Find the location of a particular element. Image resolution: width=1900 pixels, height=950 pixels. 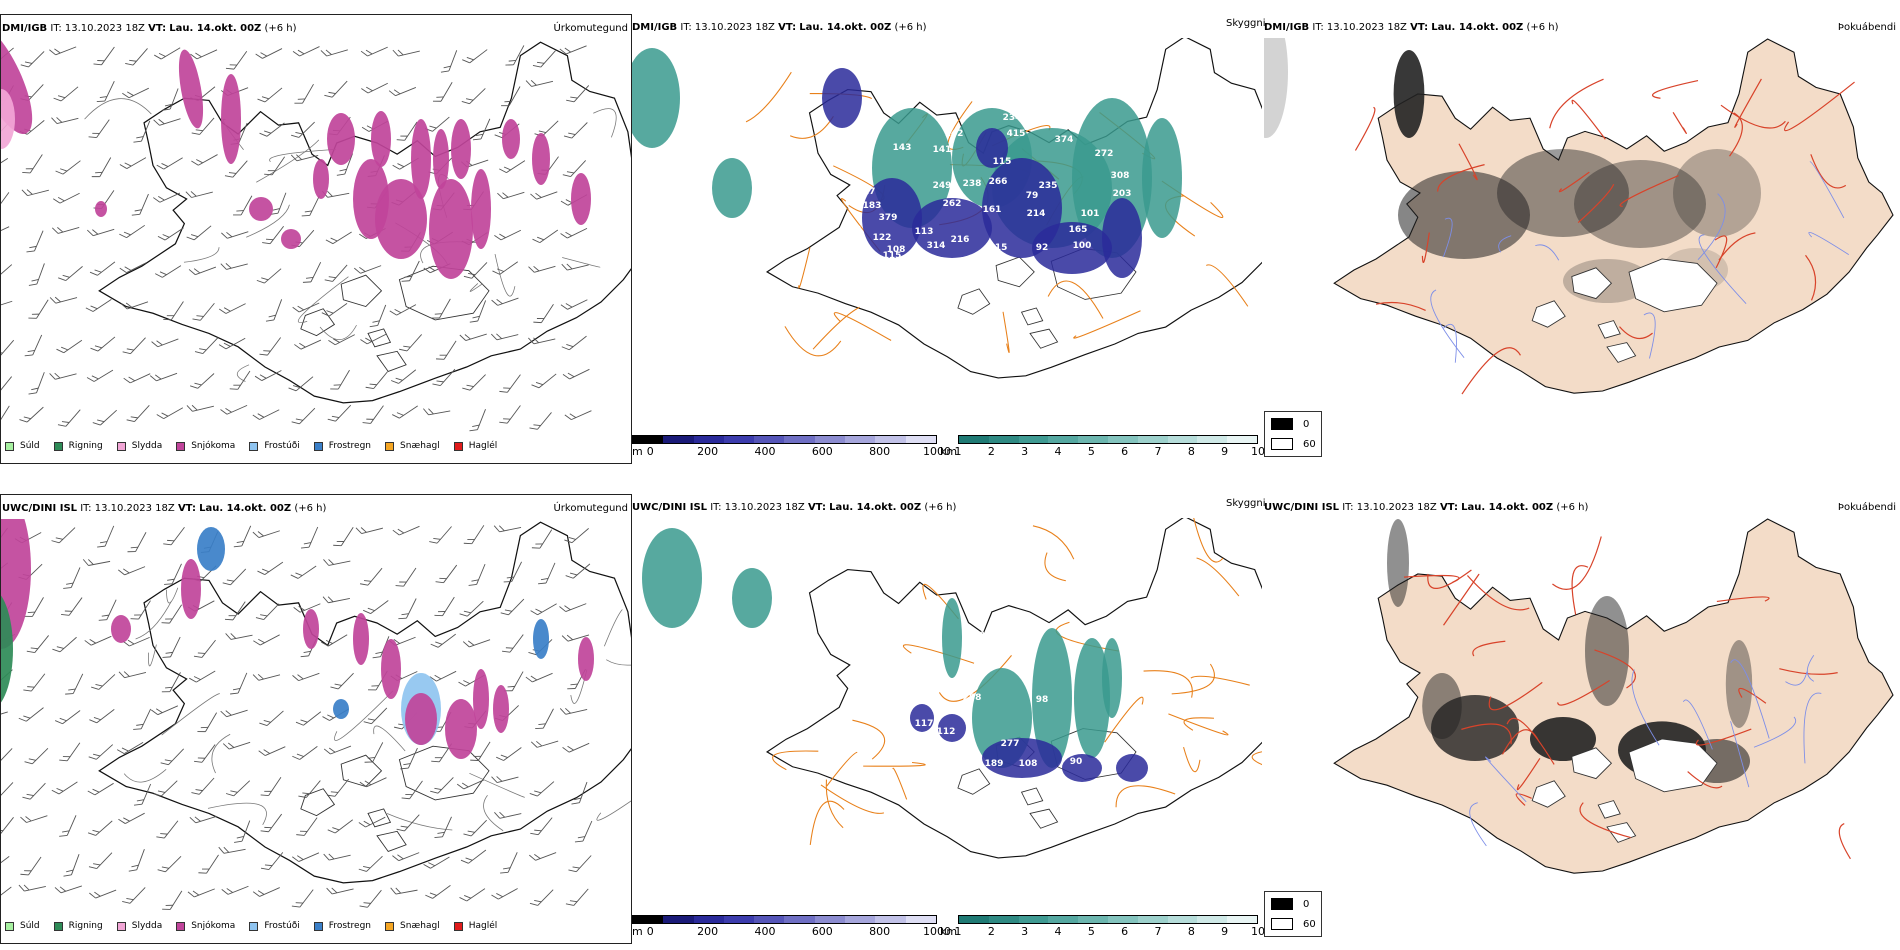

cloudbase-value-label: 409 is located at coordinates (730, 104).